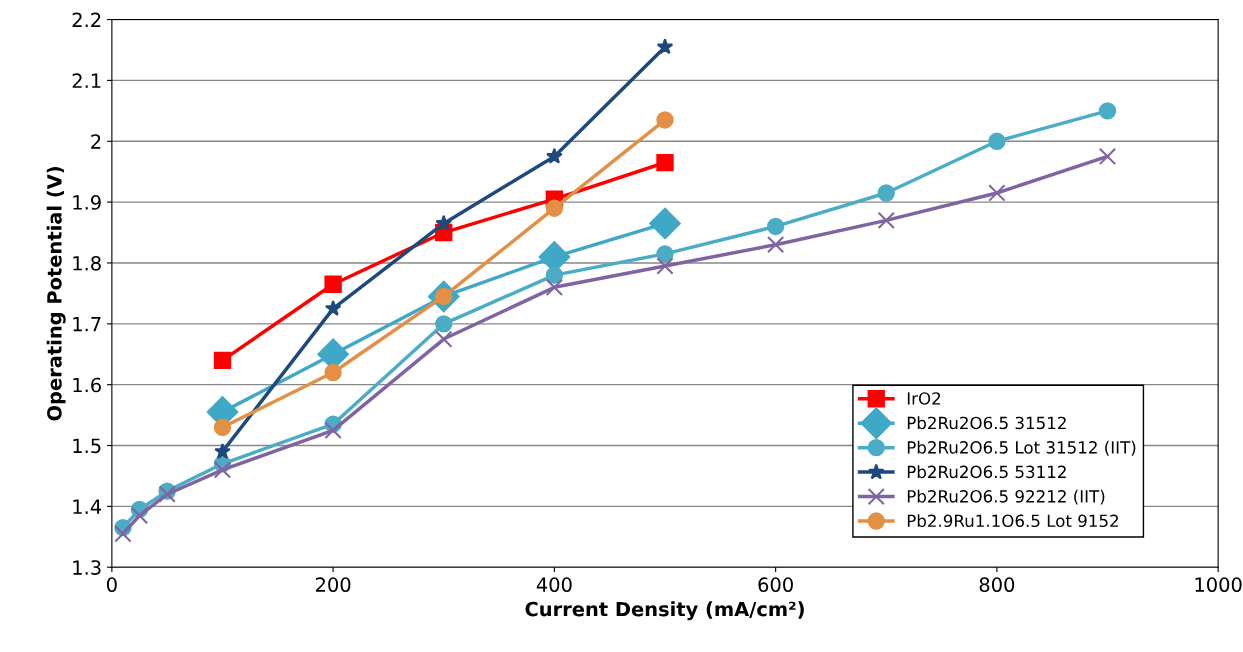  I want to click on y-tick-label: 2, so click(96, 141).